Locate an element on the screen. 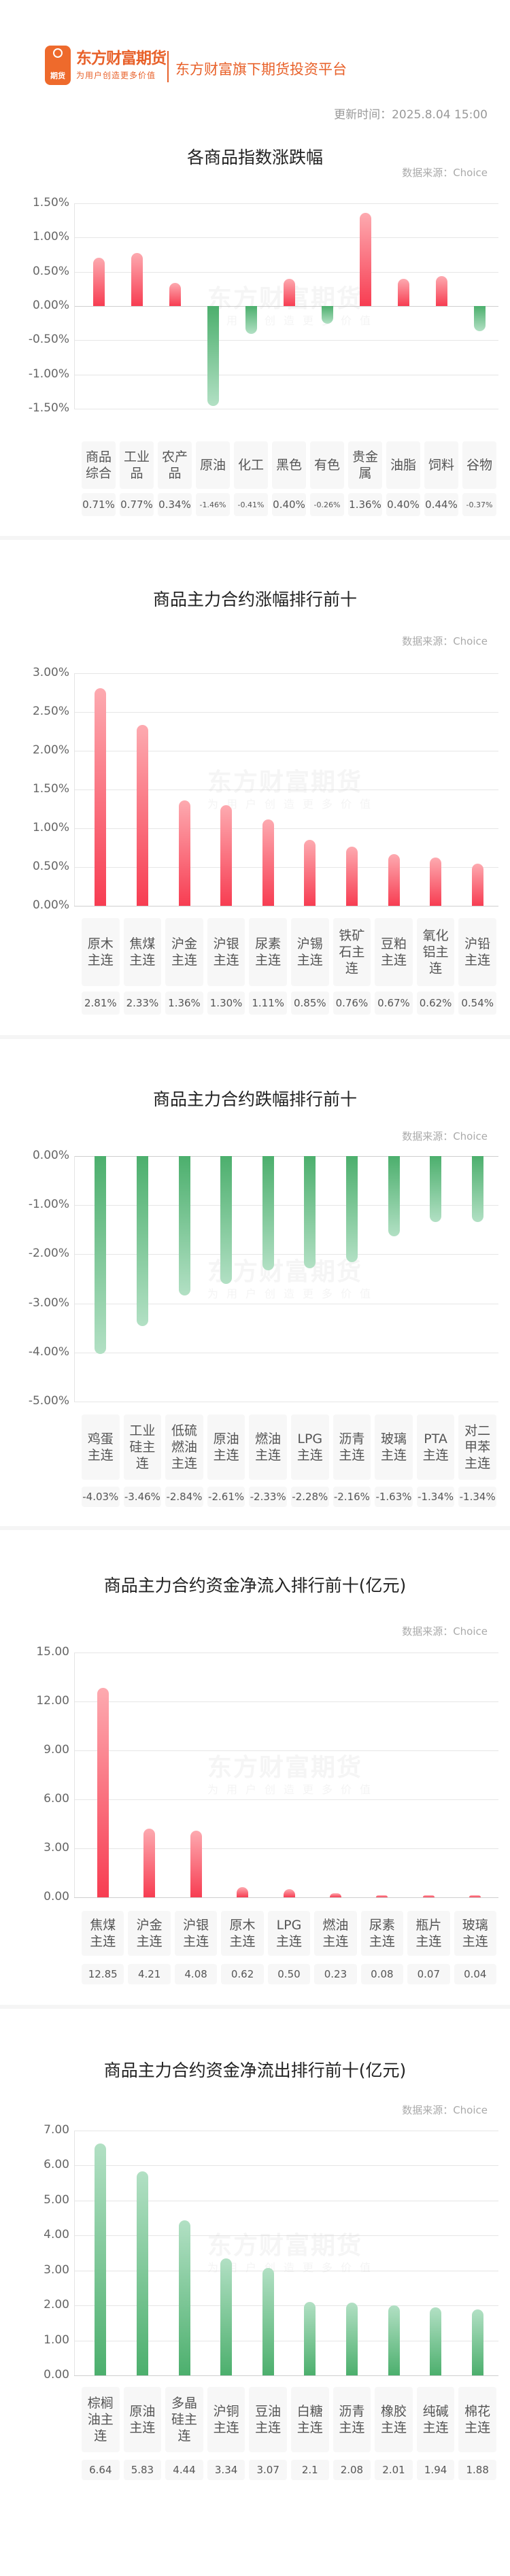 Image resolution: width=510 pixels, height=2576 pixels. category-label-text: 化工 is located at coordinates (251, 465).